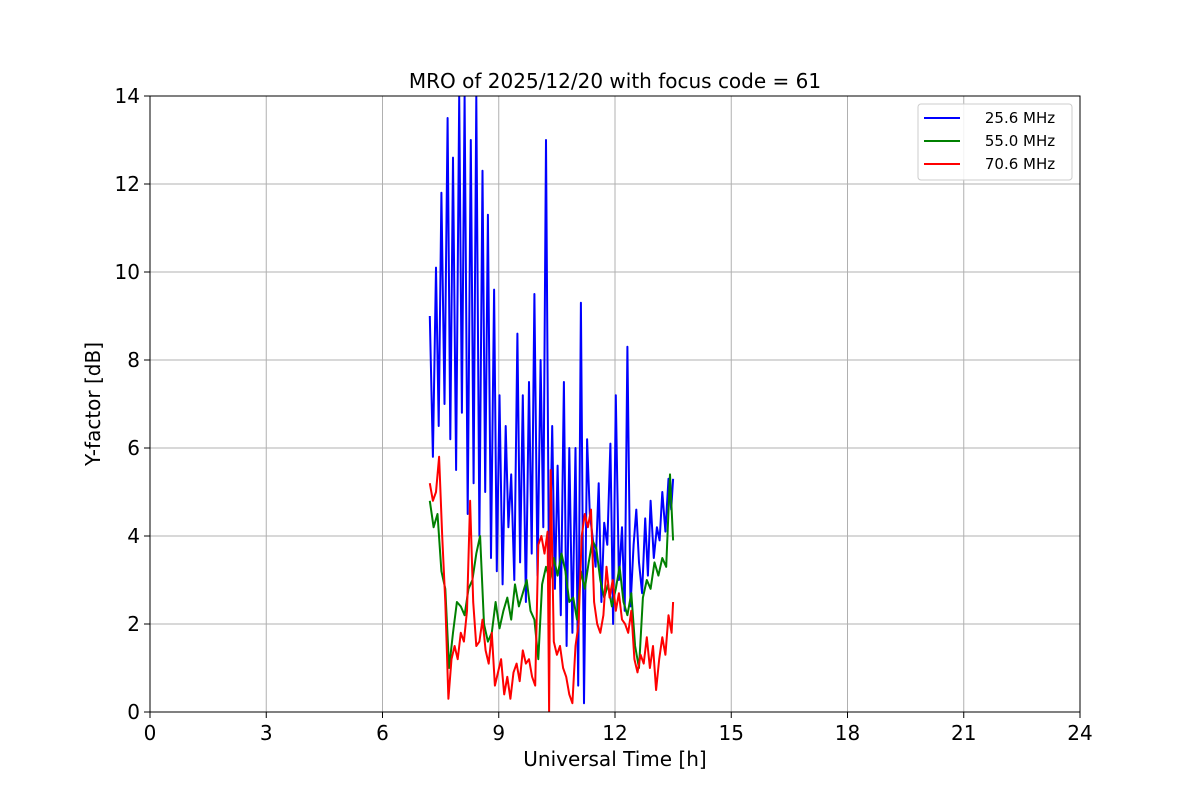  What do you see at coordinates (127, 96) in the screenshot?
I see `y-tick-label: 14` at bounding box center [127, 96].